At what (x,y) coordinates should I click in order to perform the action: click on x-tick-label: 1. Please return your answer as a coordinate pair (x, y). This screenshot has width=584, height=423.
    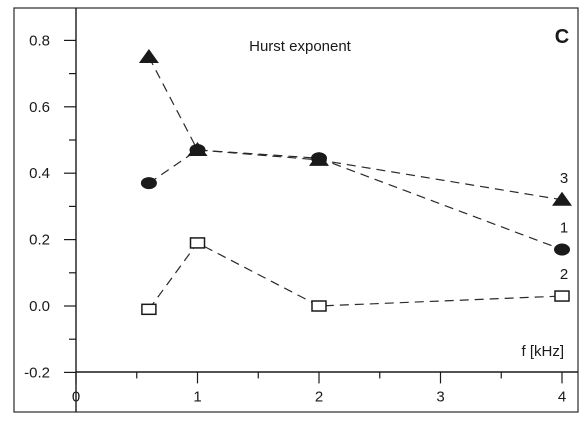
    Looking at the image, I should click on (197, 396).